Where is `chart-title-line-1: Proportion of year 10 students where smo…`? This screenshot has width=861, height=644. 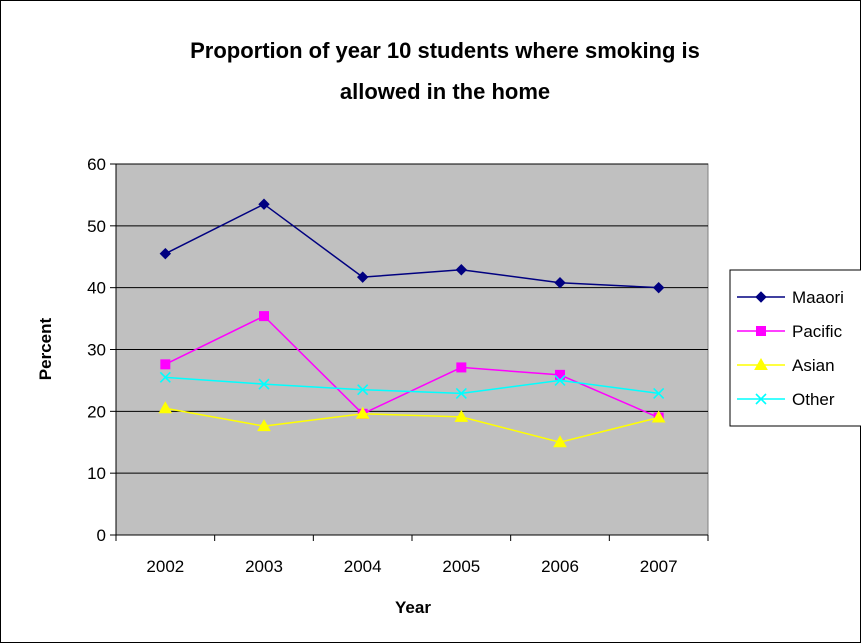
chart-title-line-1: Proportion of year 10 students where smo… is located at coordinates (445, 50).